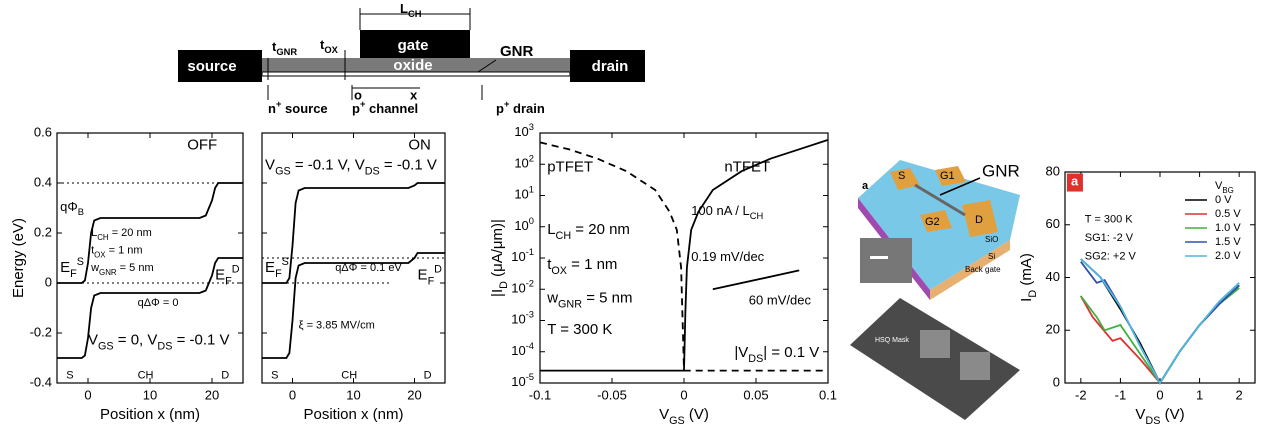  What do you see at coordinates (487, 66) in the screenshot?
I see `gnr-pointer` at bounding box center [487, 66].